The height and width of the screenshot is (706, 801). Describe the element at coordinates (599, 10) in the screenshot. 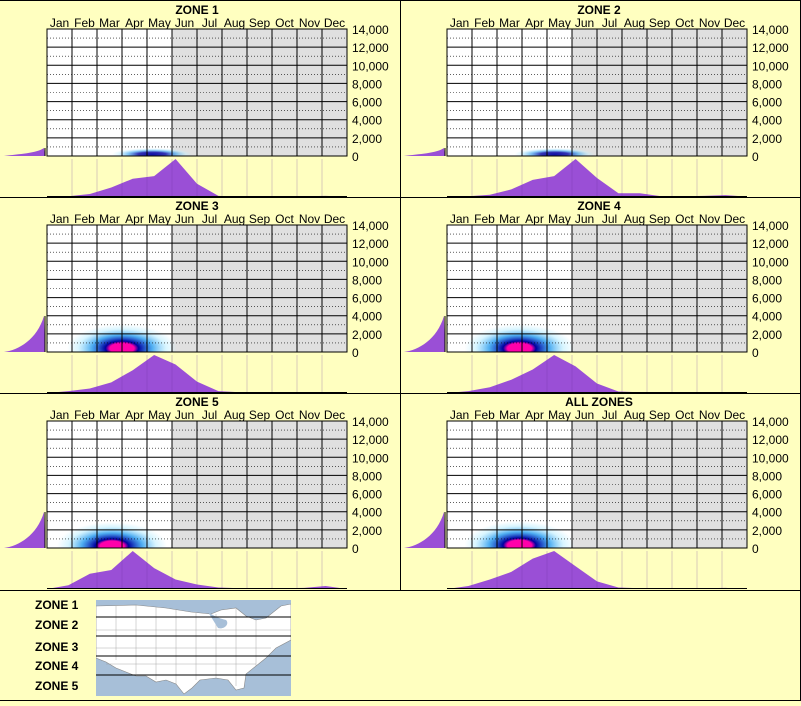

I see `zone-title: ZONE 2` at that location.